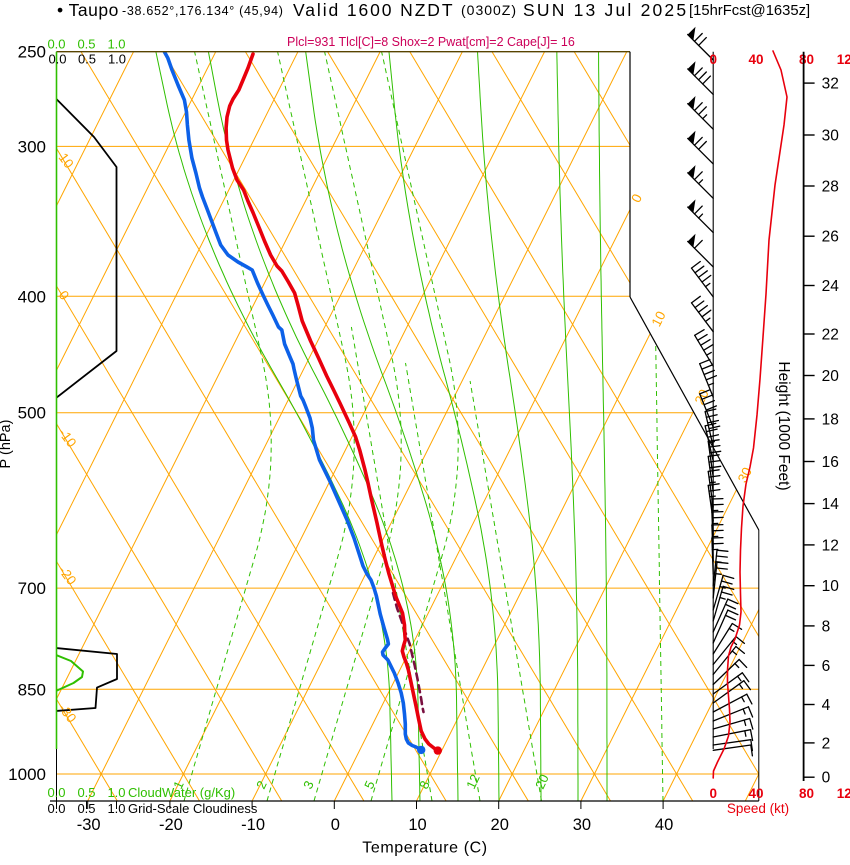 The width and height of the screenshot is (850, 865). I want to click on svg-text: [15hrFcst@1635z], so click(749, 11).